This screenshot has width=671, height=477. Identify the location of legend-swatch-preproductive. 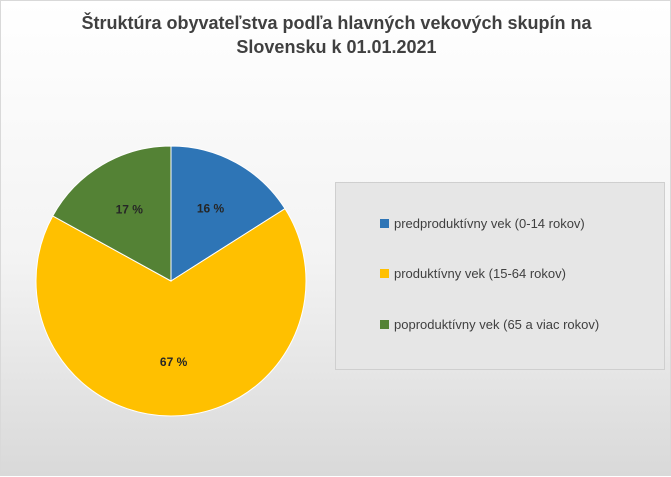
(384, 223).